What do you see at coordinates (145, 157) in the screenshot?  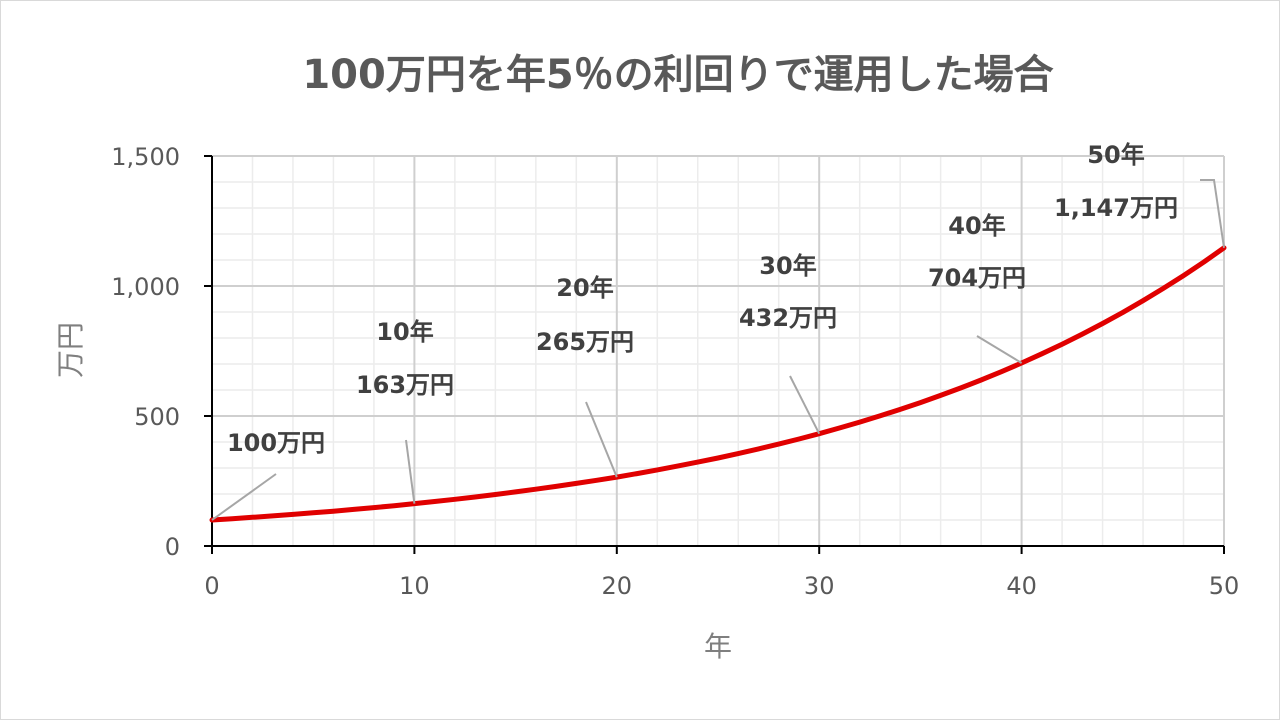 I see `y-tick-label: 1,500` at bounding box center [145, 157].